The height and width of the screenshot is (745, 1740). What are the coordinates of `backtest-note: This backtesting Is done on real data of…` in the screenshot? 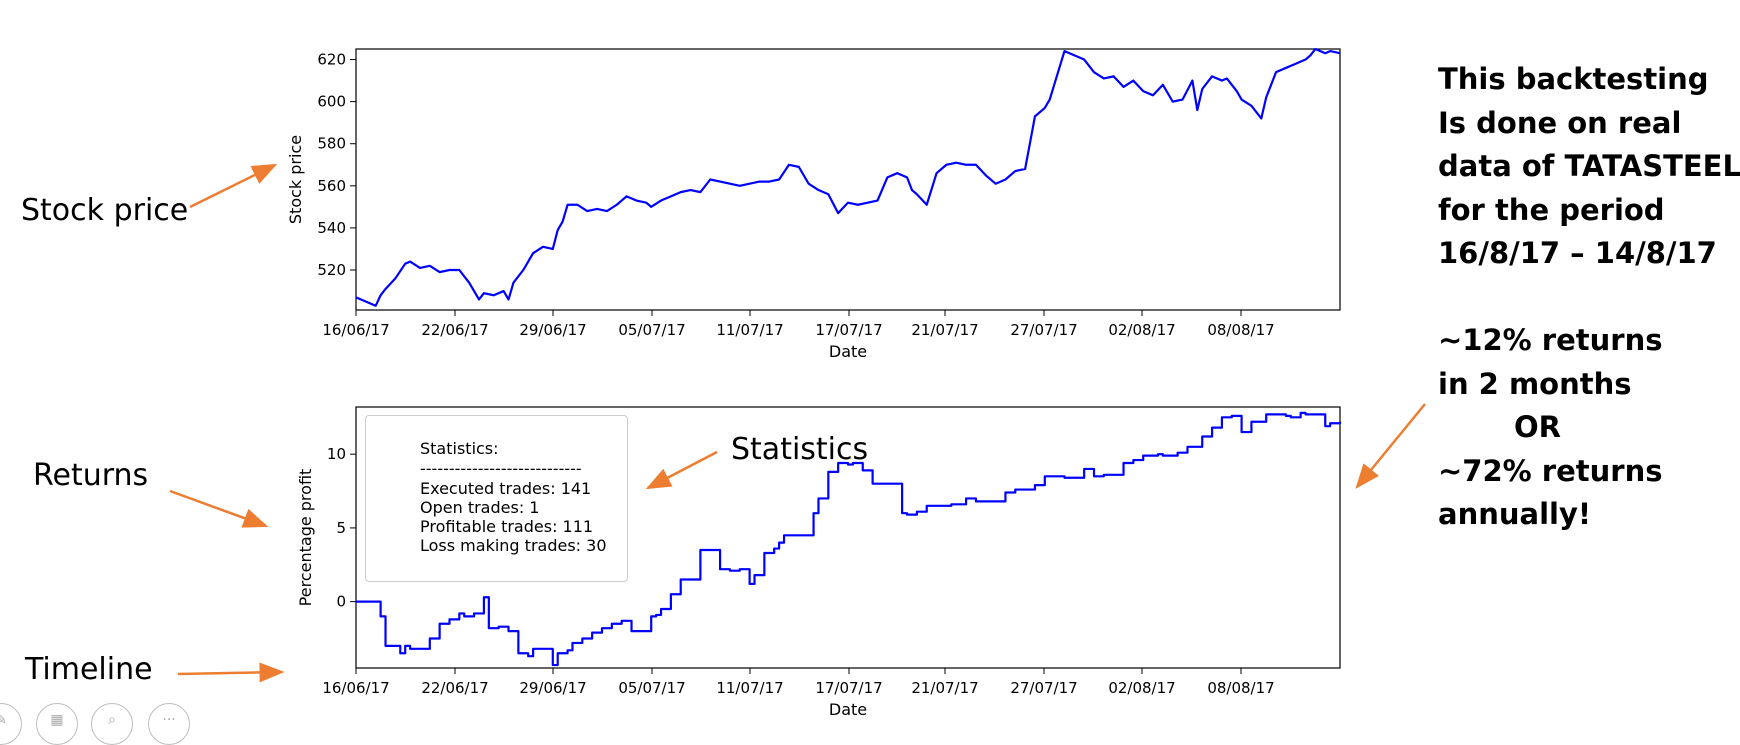 It's located at (1589, 297).